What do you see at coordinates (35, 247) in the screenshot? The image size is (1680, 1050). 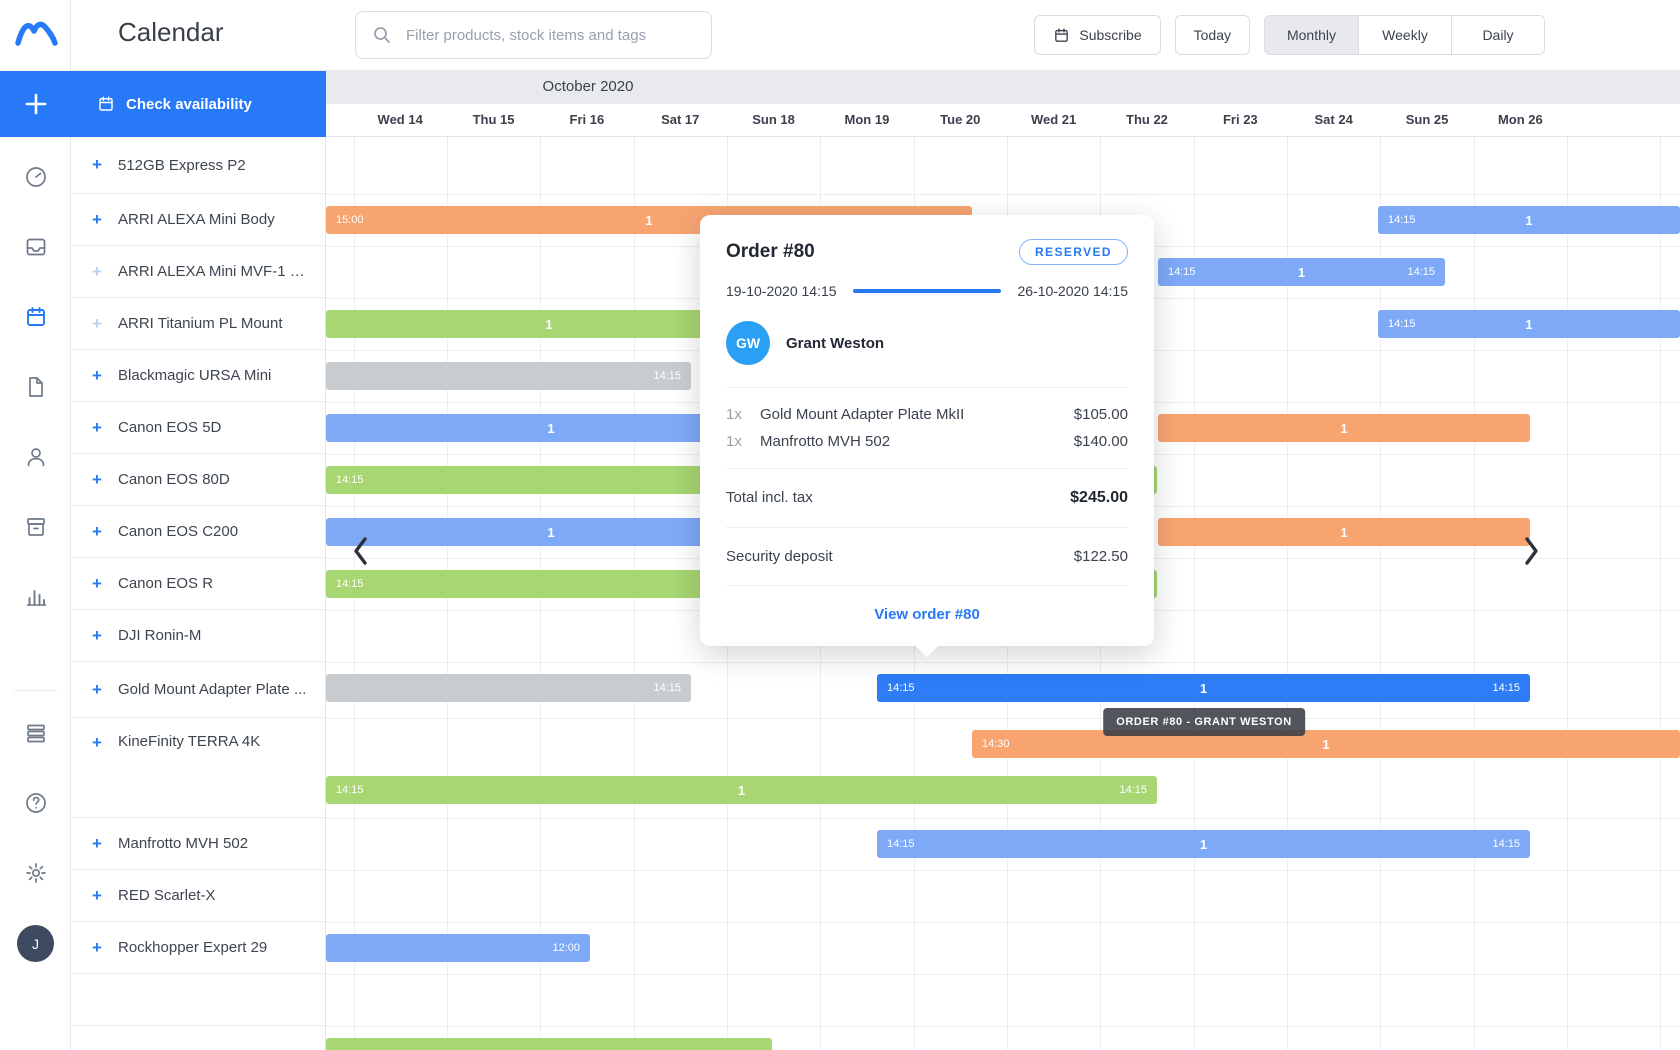 I see `inbox-icon` at bounding box center [35, 247].